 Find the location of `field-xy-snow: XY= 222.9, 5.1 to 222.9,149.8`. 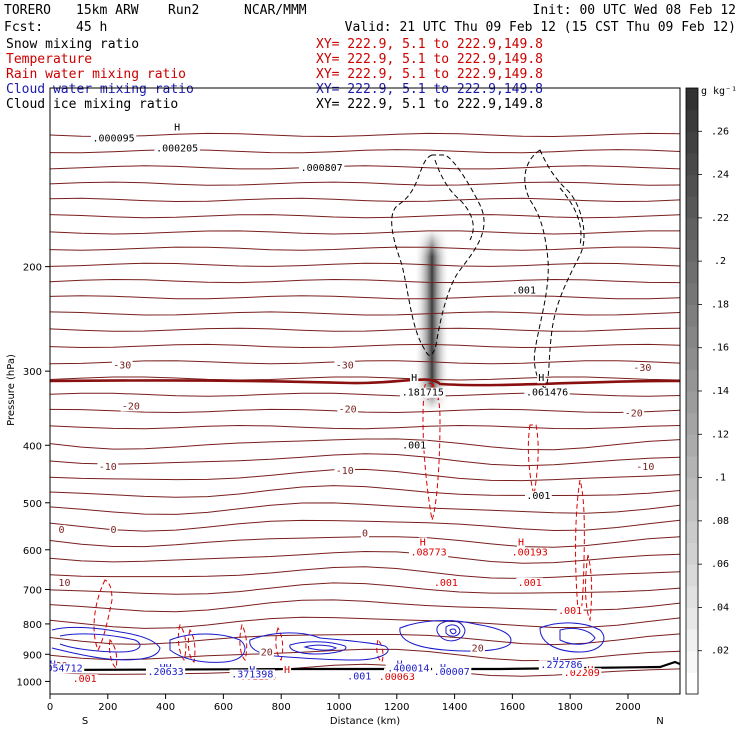

field-xy-snow: XY= 222.9, 5.1 to 222.9,149.8 is located at coordinates (429, 44).